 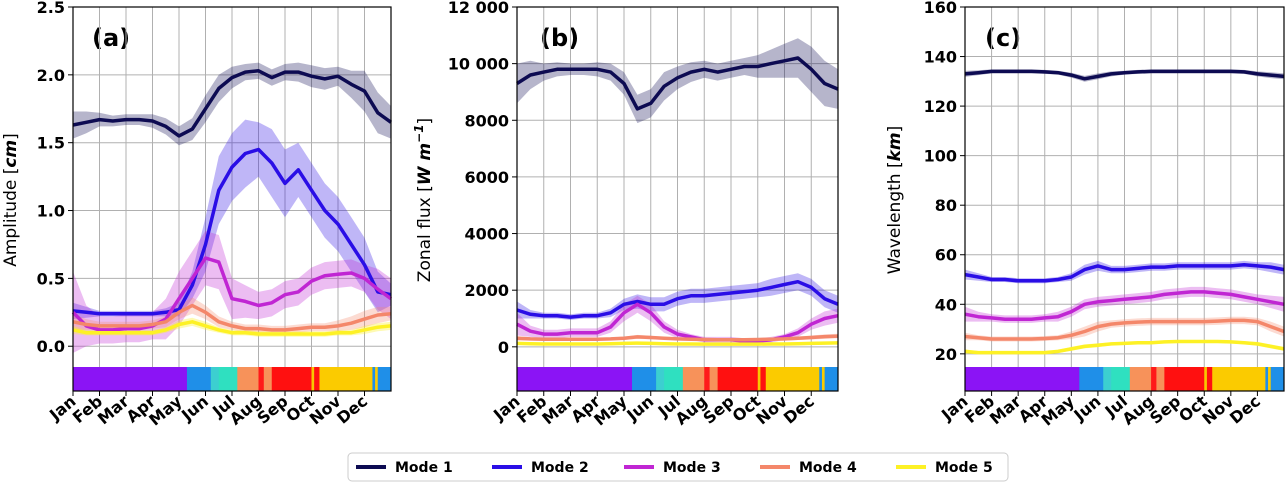 What do you see at coordinates (692, 468) in the screenshot?
I see `legend-label-3: Mode 3` at bounding box center [692, 468].